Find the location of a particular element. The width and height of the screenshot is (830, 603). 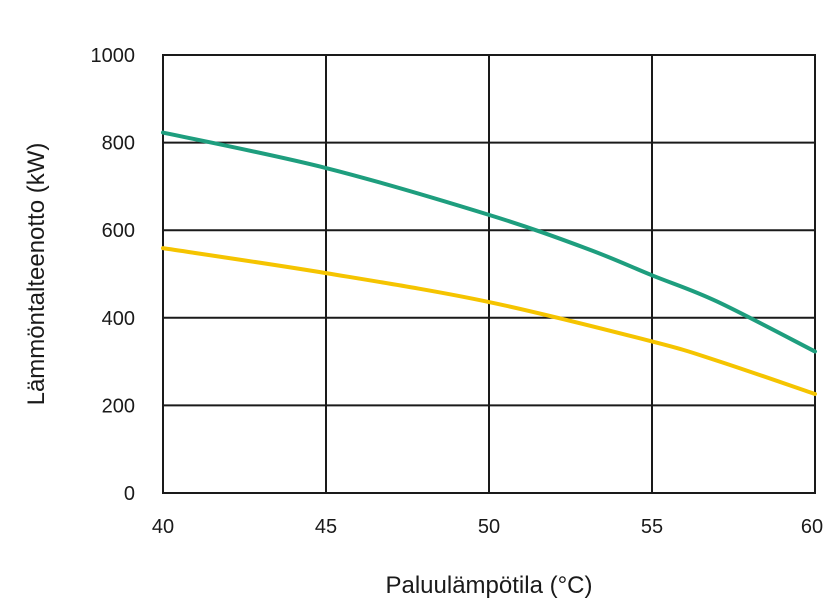

y-tick-label: 1000 is located at coordinates (113, 56).